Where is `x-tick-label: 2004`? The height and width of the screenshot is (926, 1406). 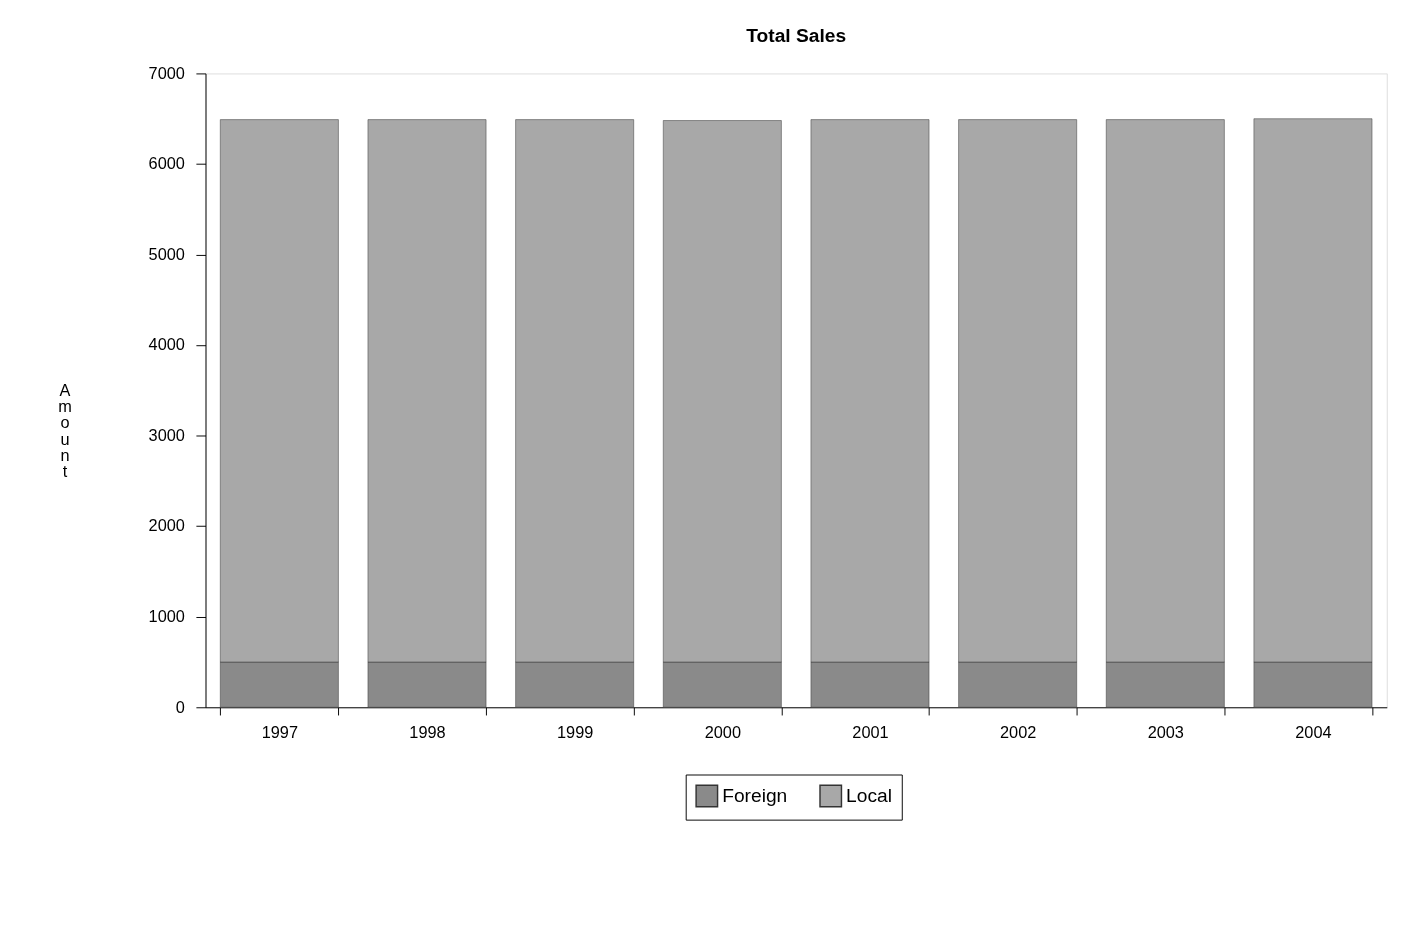 x-tick-label: 2004 is located at coordinates (1313, 731).